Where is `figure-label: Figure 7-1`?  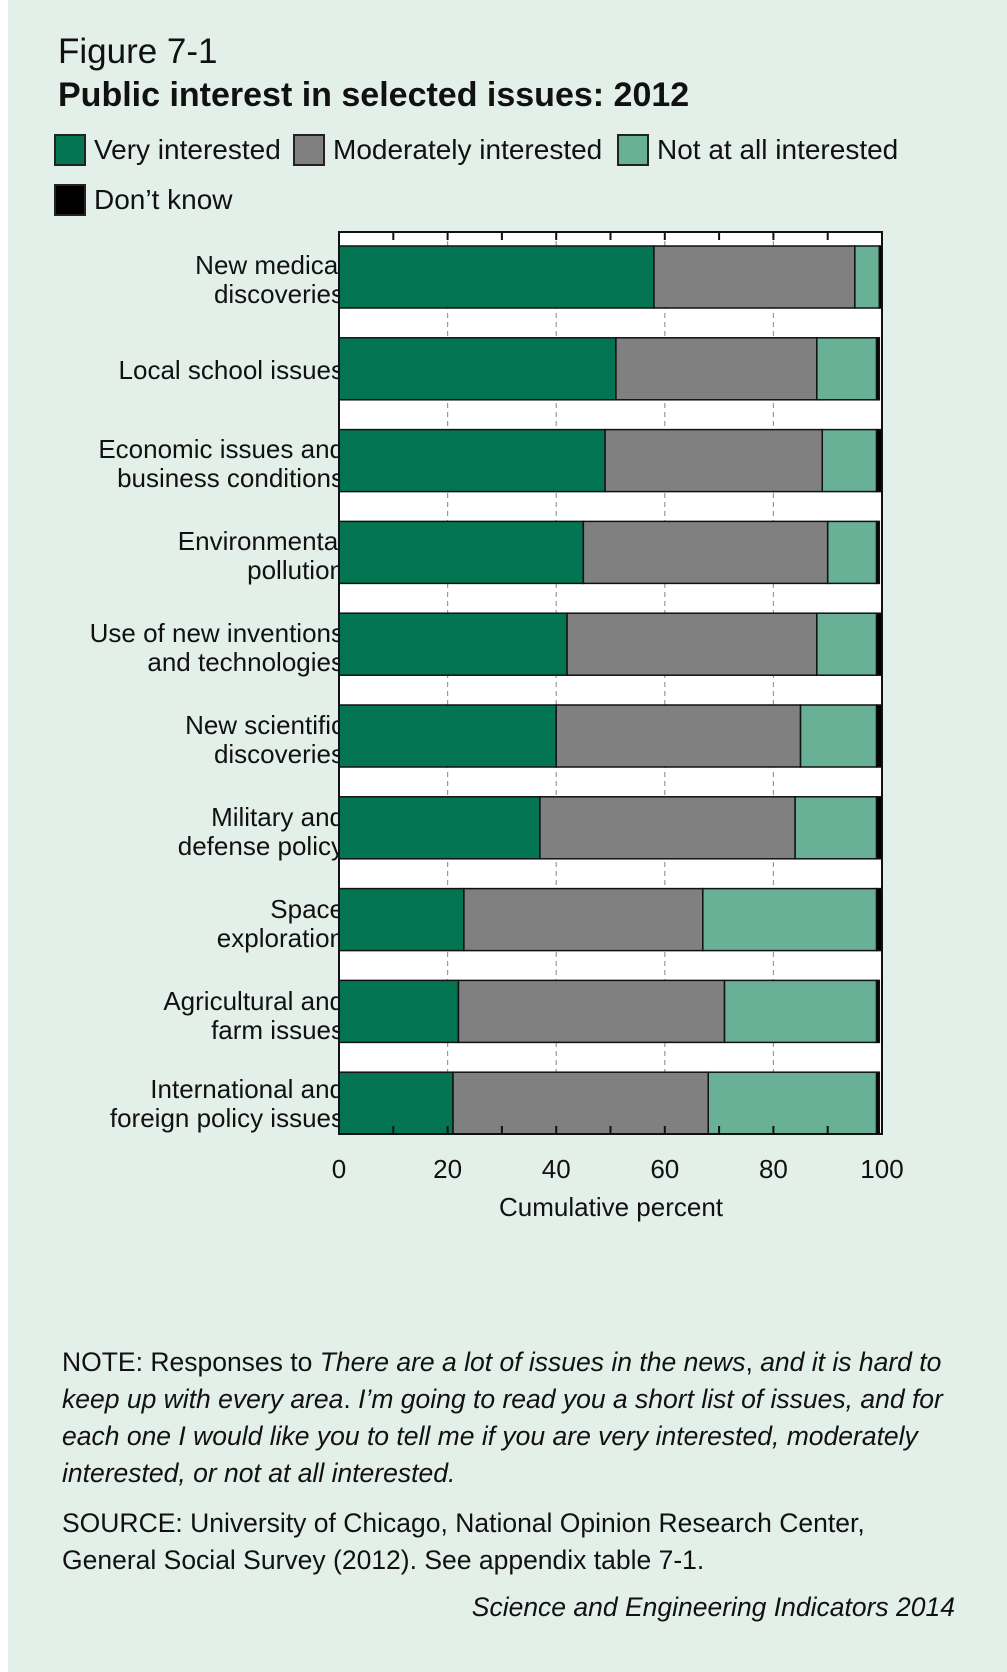
figure-label: Figure 7-1 is located at coordinates (138, 51).